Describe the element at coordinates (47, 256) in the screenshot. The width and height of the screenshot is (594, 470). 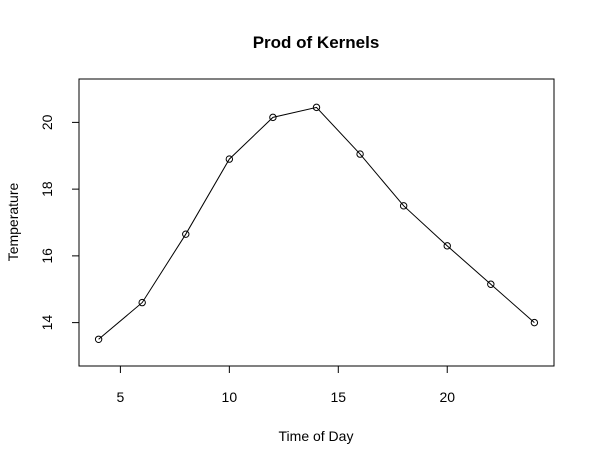
I see `y-tick-label: 16` at that location.